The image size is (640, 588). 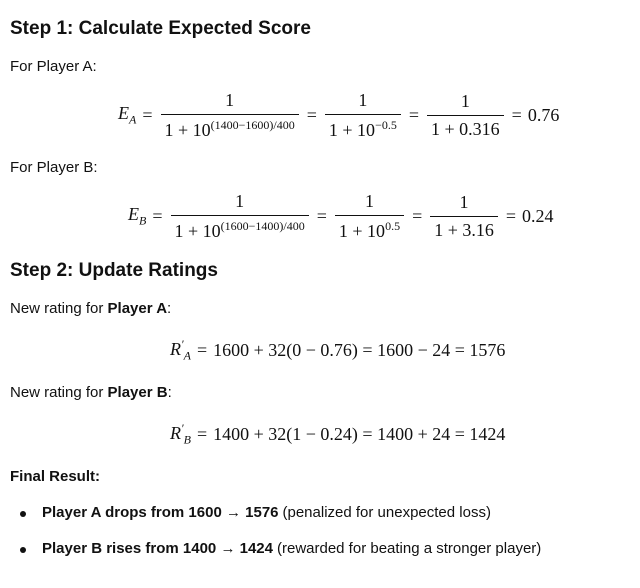 What do you see at coordinates (262, 226) in the screenshot?
I see `exponent: (1600−1400)/400` at bounding box center [262, 226].